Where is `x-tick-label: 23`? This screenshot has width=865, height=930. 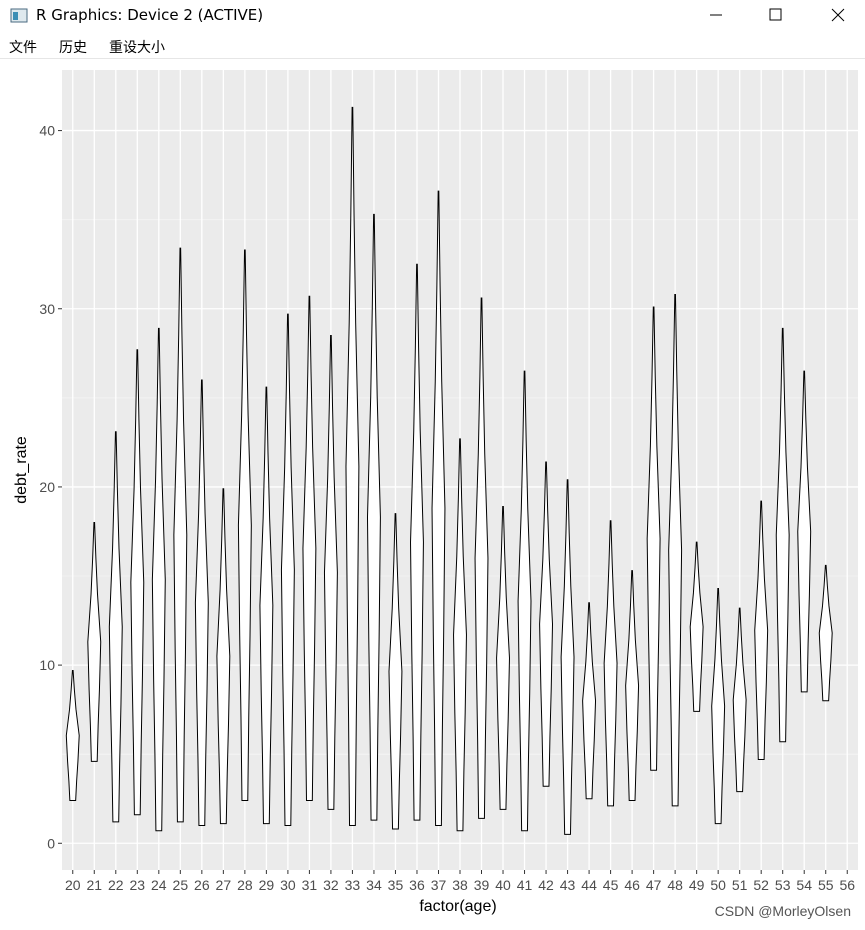 x-tick-label: 23 is located at coordinates (138, 885).